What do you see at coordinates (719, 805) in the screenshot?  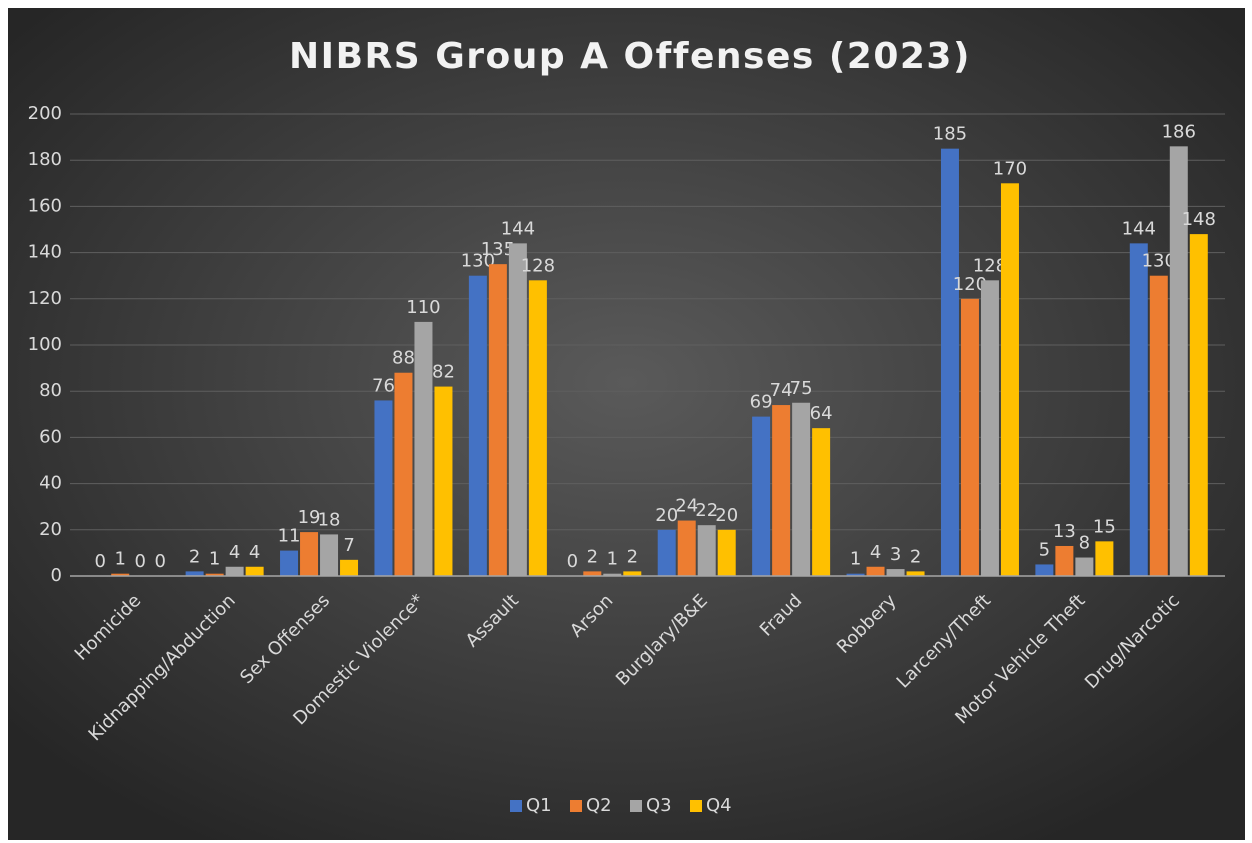 I see `legend-label: Q4` at bounding box center [719, 805].